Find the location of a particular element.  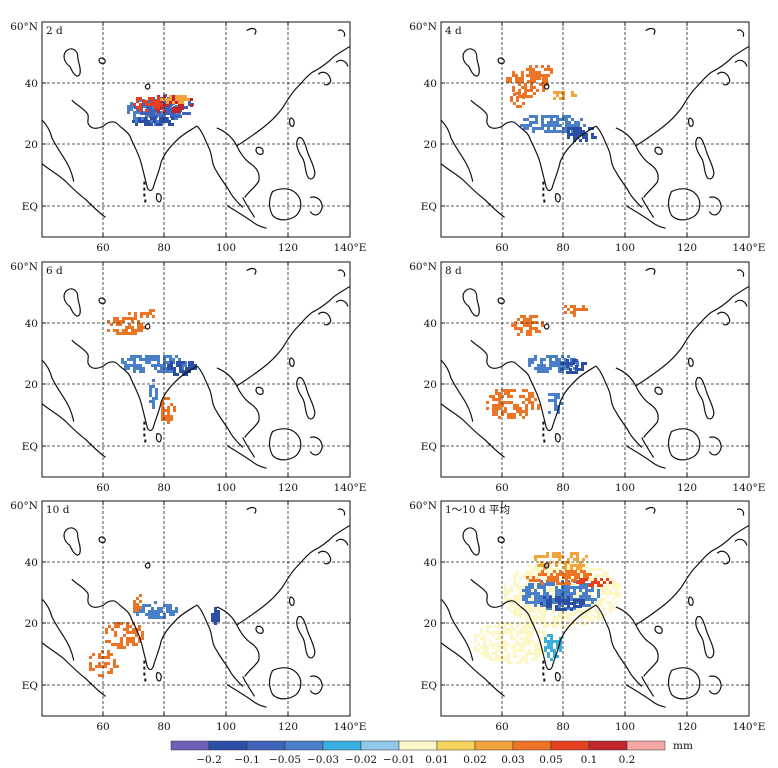

map-panel: 60°N 40 20 EQ 60 80 100 120 140°E 6 d is located at coordinates (188, 377).